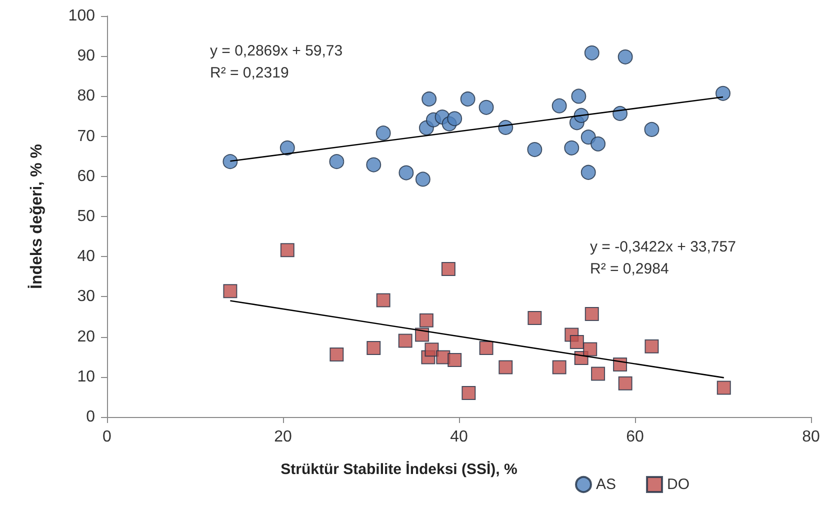  I want to click on annotation: y = -0,3422x + 33,757 R² = 0,2984, so click(663, 258).